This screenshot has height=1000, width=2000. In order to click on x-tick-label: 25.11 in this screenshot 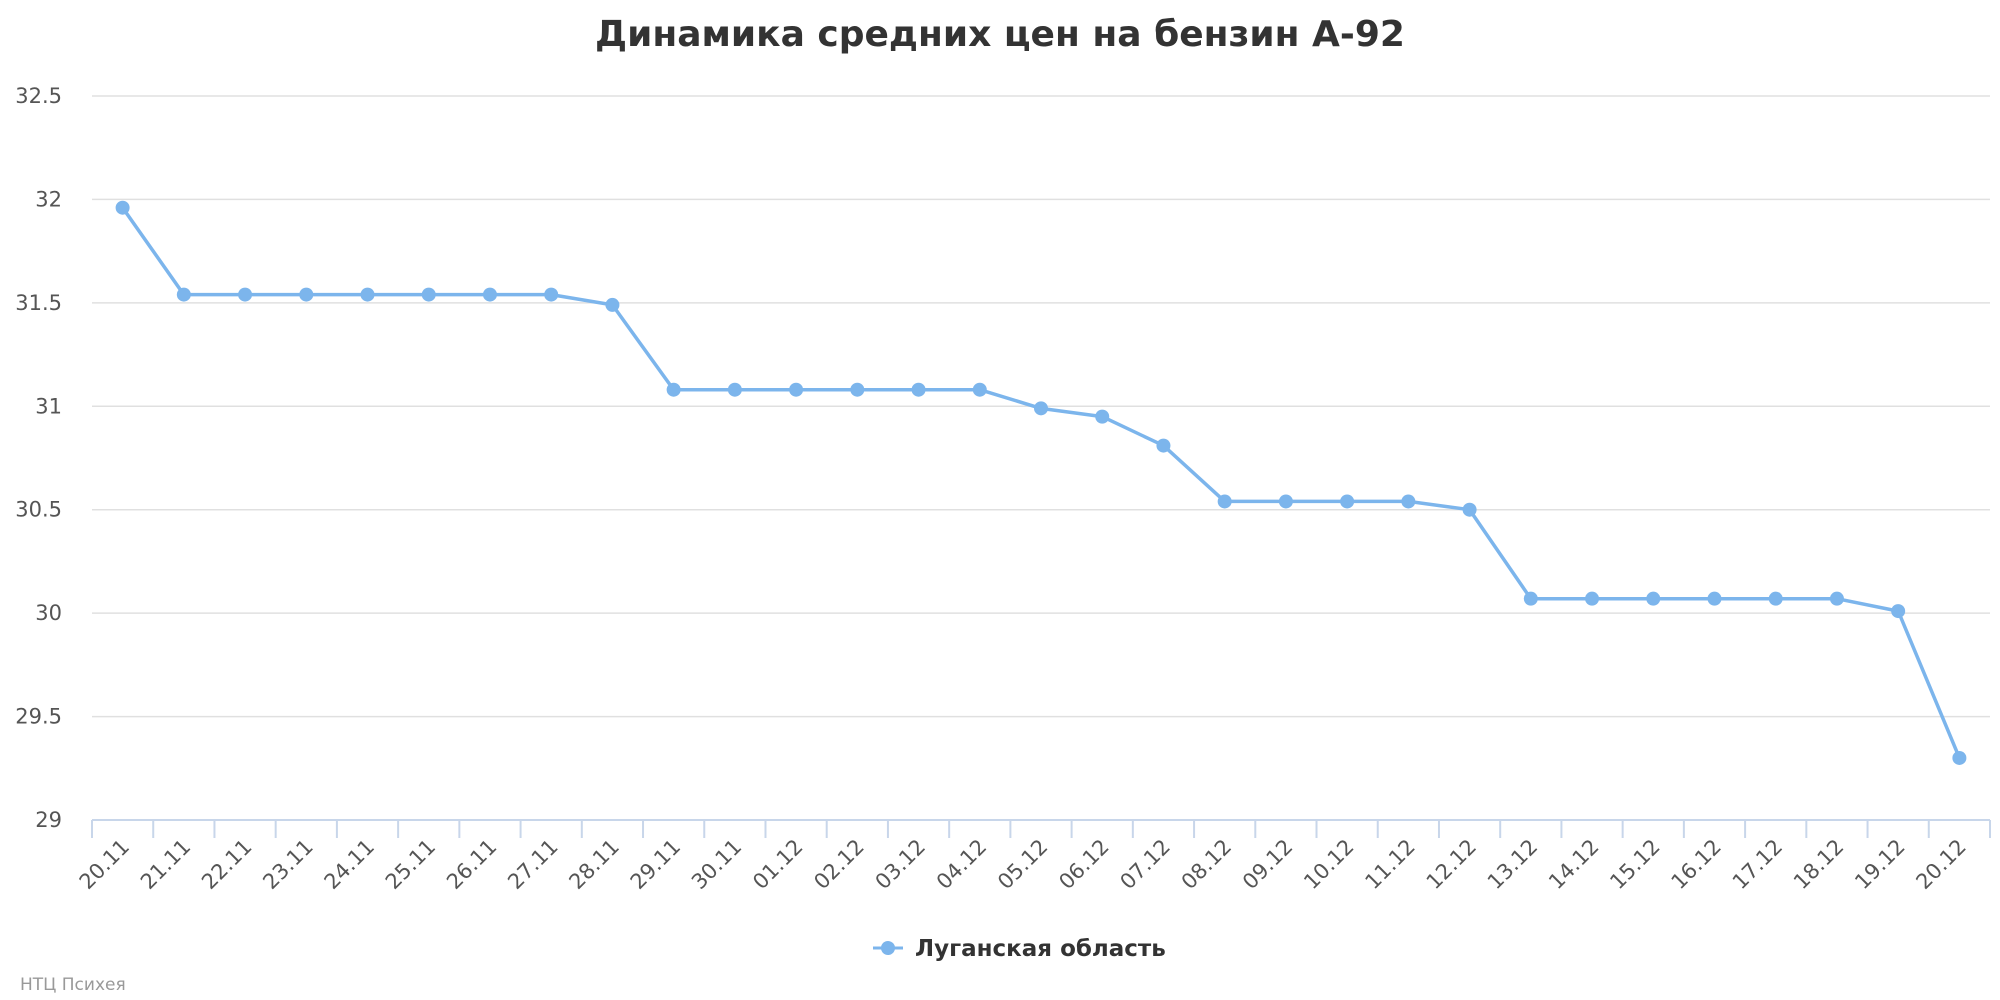, I will do `click(410, 864)`.